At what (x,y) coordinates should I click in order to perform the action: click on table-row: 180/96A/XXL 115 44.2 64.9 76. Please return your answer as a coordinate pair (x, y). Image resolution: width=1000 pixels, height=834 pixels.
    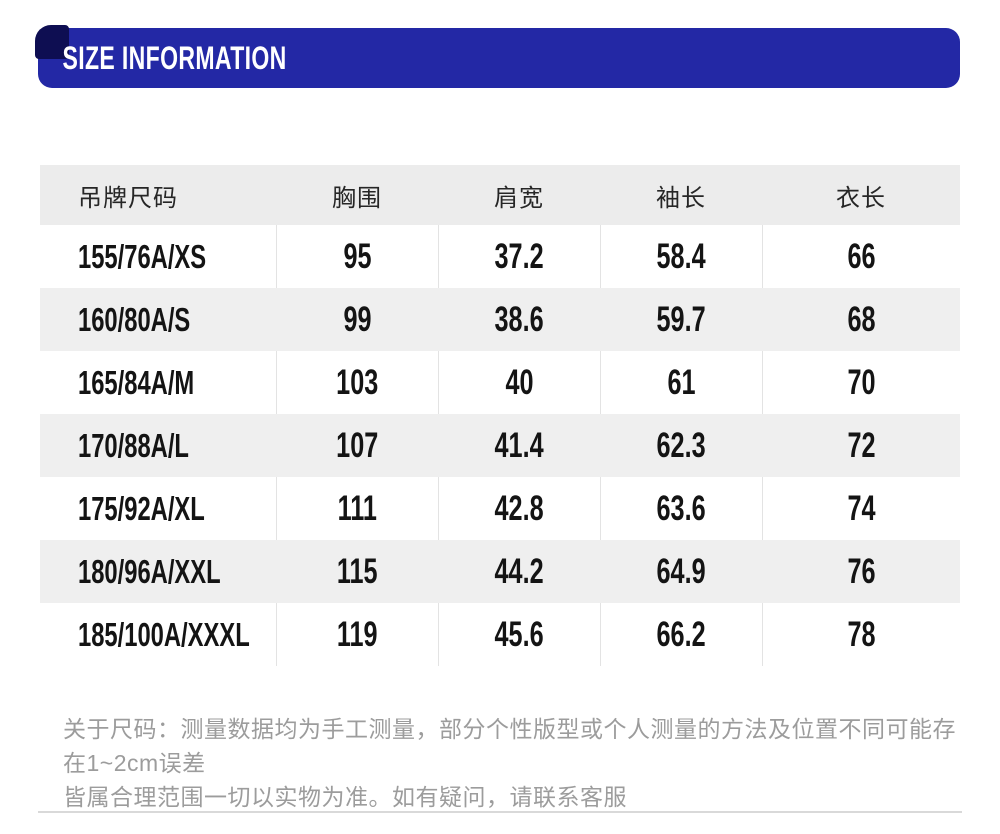
    Looking at the image, I should click on (500, 571).